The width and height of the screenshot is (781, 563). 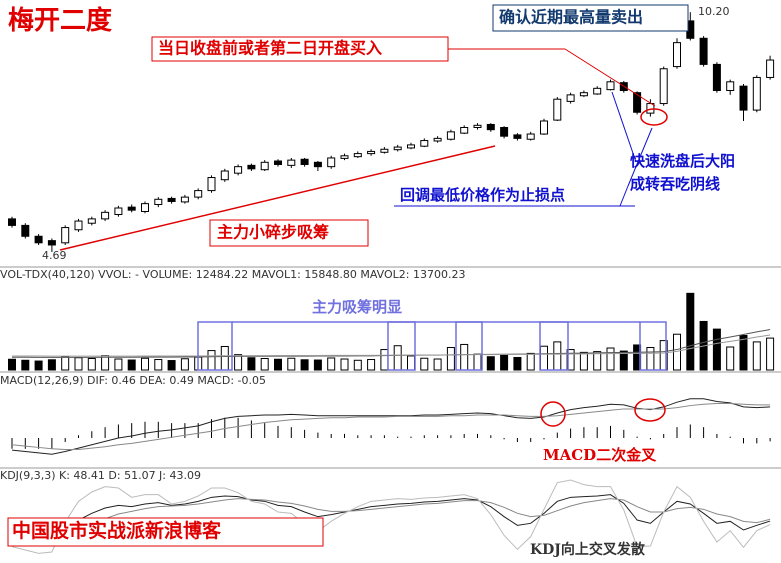 I want to click on trend-line, so click(x=277, y=198).